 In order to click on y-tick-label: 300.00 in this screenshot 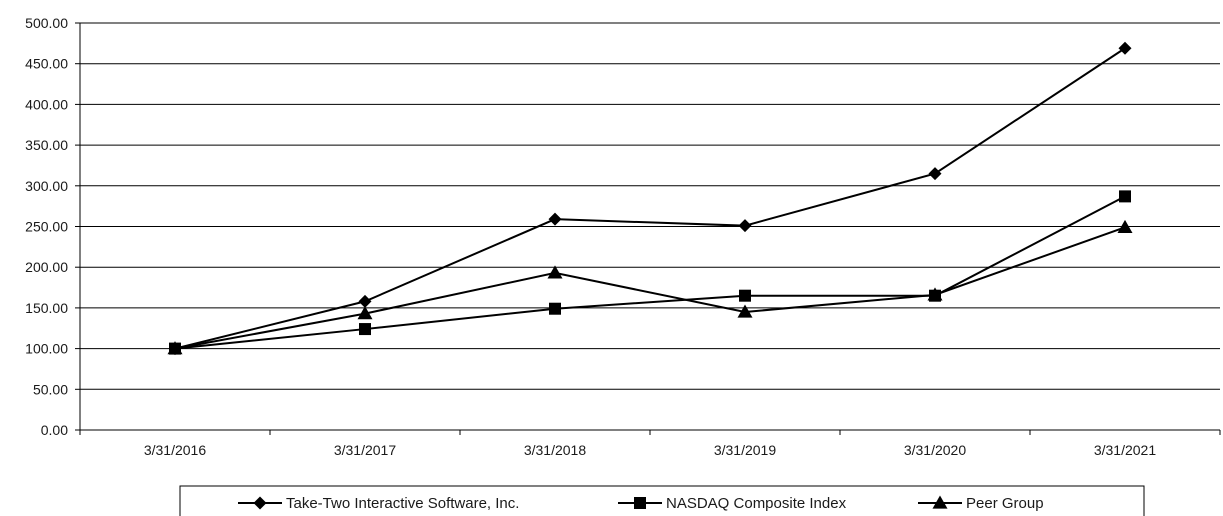, I will do `click(46, 186)`.